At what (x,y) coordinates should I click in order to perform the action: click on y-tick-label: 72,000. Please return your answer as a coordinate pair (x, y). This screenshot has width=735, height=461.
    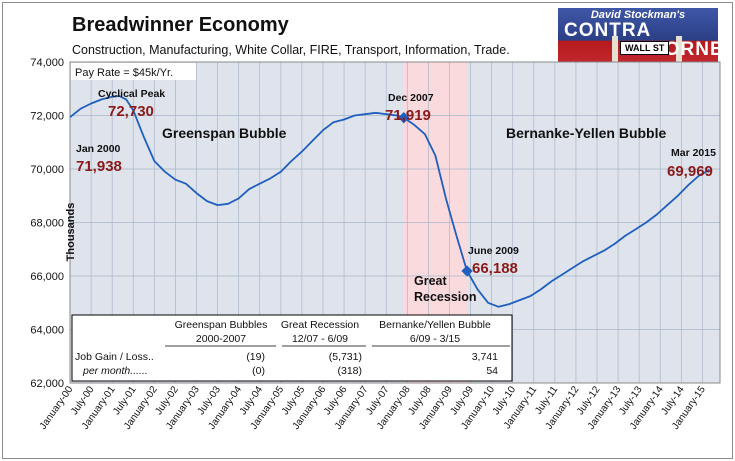
    Looking at the image, I should click on (47, 117).